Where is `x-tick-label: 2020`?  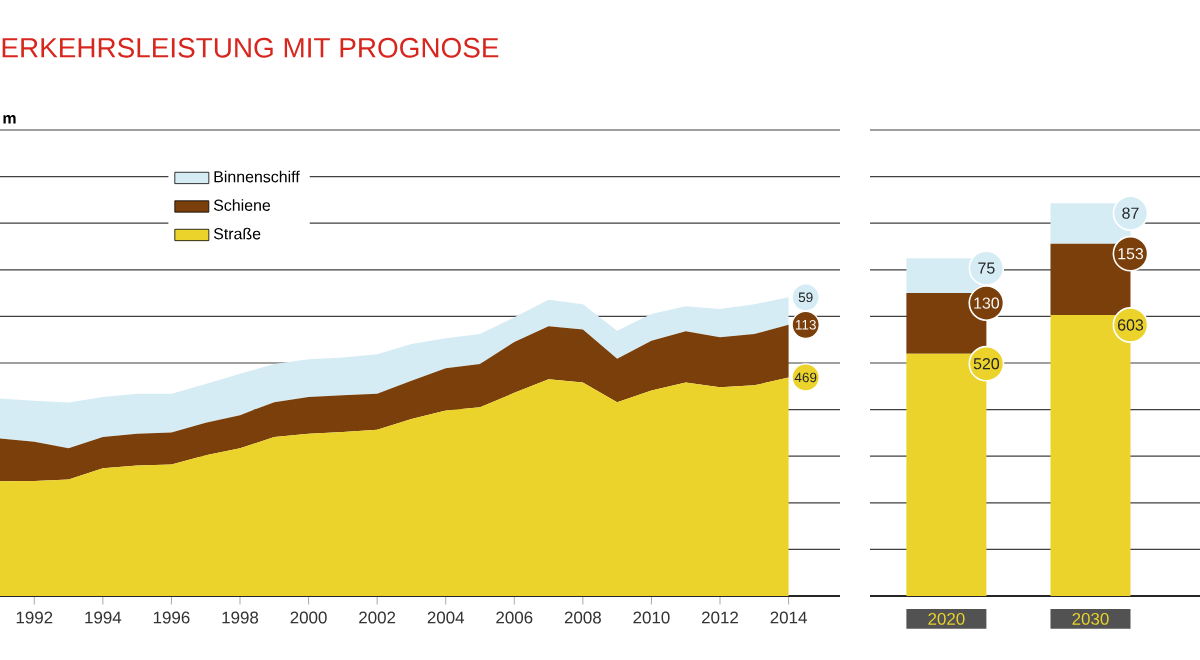
x-tick-label: 2020 is located at coordinates (946, 618).